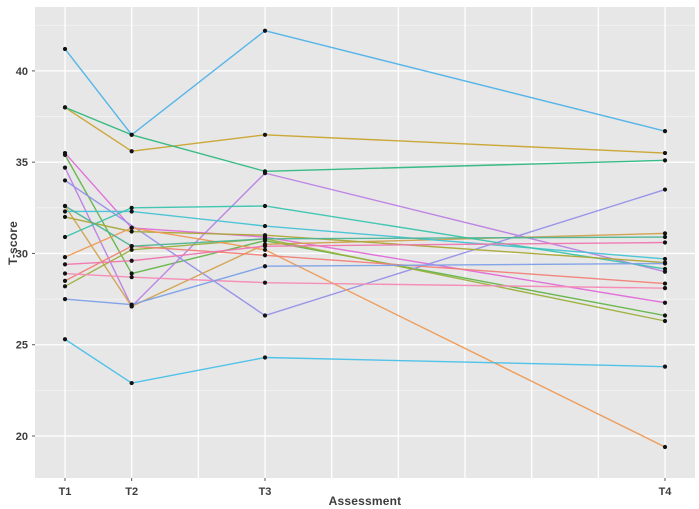  What do you see at coordinates (265, 134) in the screenshot?
I see `data-point-subject-02-T3` at bounding box center [265, 134].